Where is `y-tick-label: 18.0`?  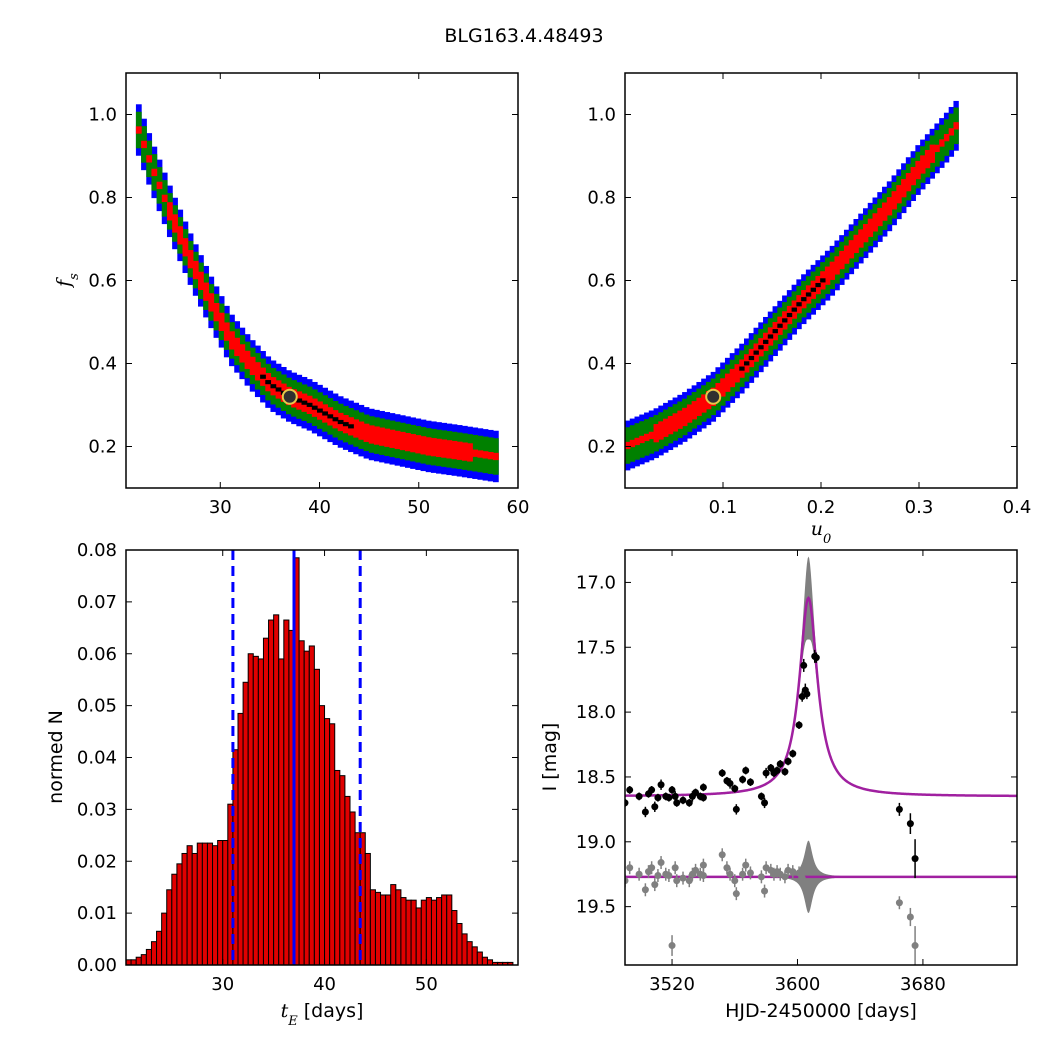 y-tick-label: 18.0 is located at coordinates (596, 712).